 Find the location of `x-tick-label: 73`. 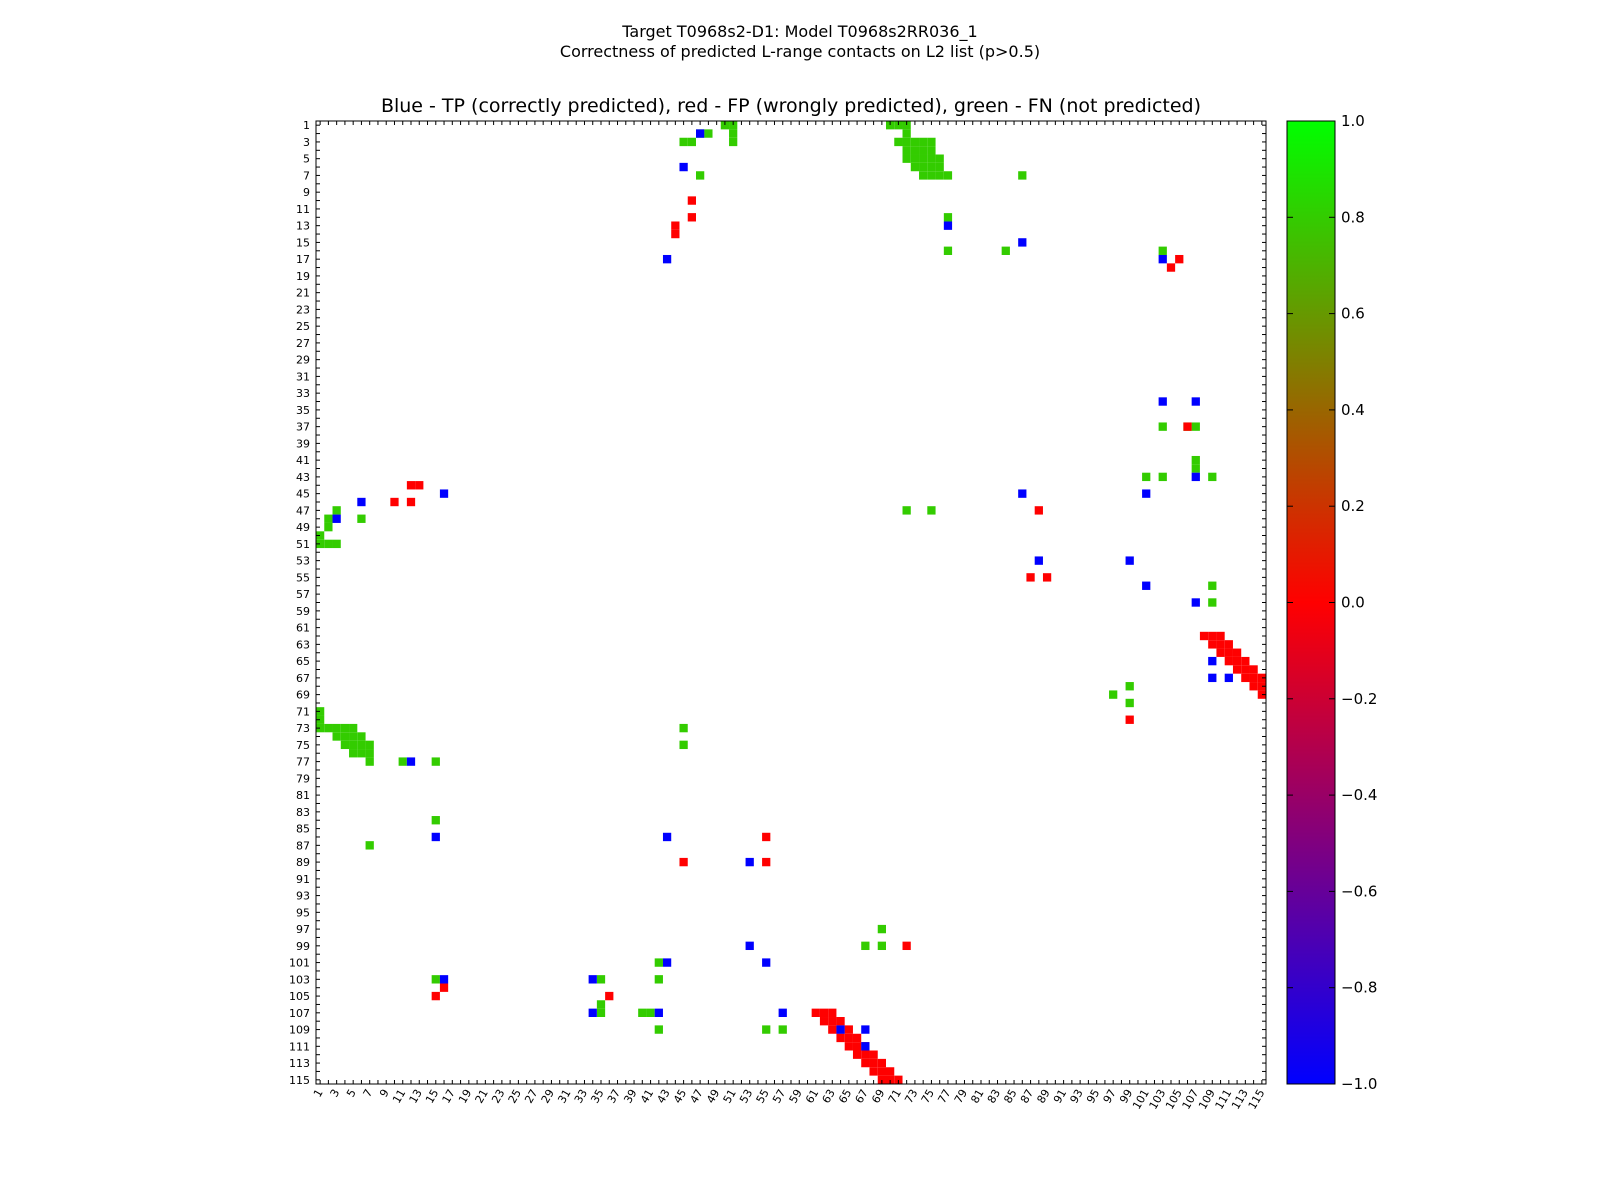

x-tick-label: 73 is located at coordinates (911, 1096).